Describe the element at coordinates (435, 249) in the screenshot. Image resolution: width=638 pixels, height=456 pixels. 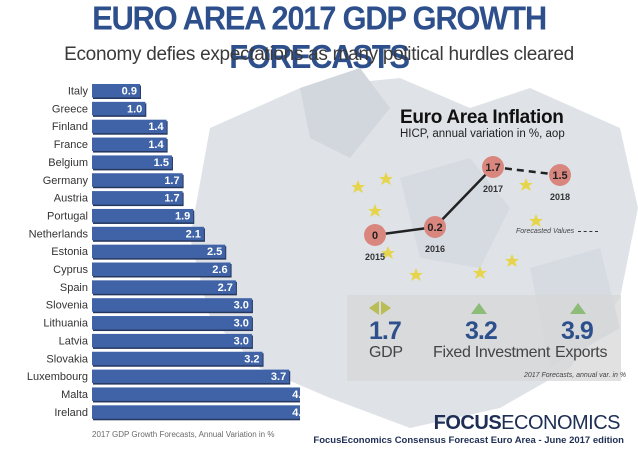
I see `inflation-year-label: 2016` at that location.